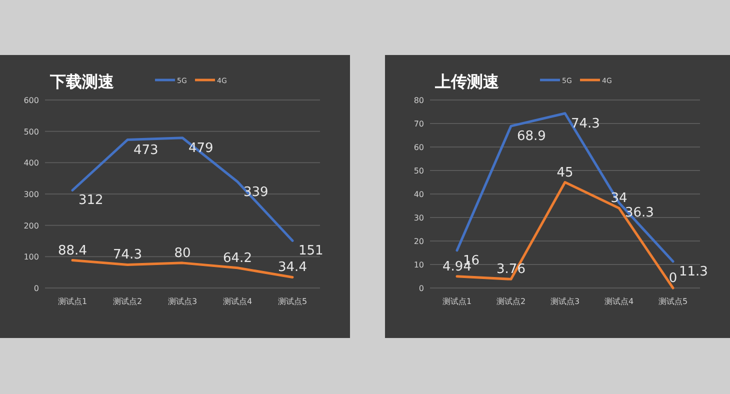 The width and height of the screenshot is (730, 394). I want to click on y-tick-label: 500, so click(31, 131).